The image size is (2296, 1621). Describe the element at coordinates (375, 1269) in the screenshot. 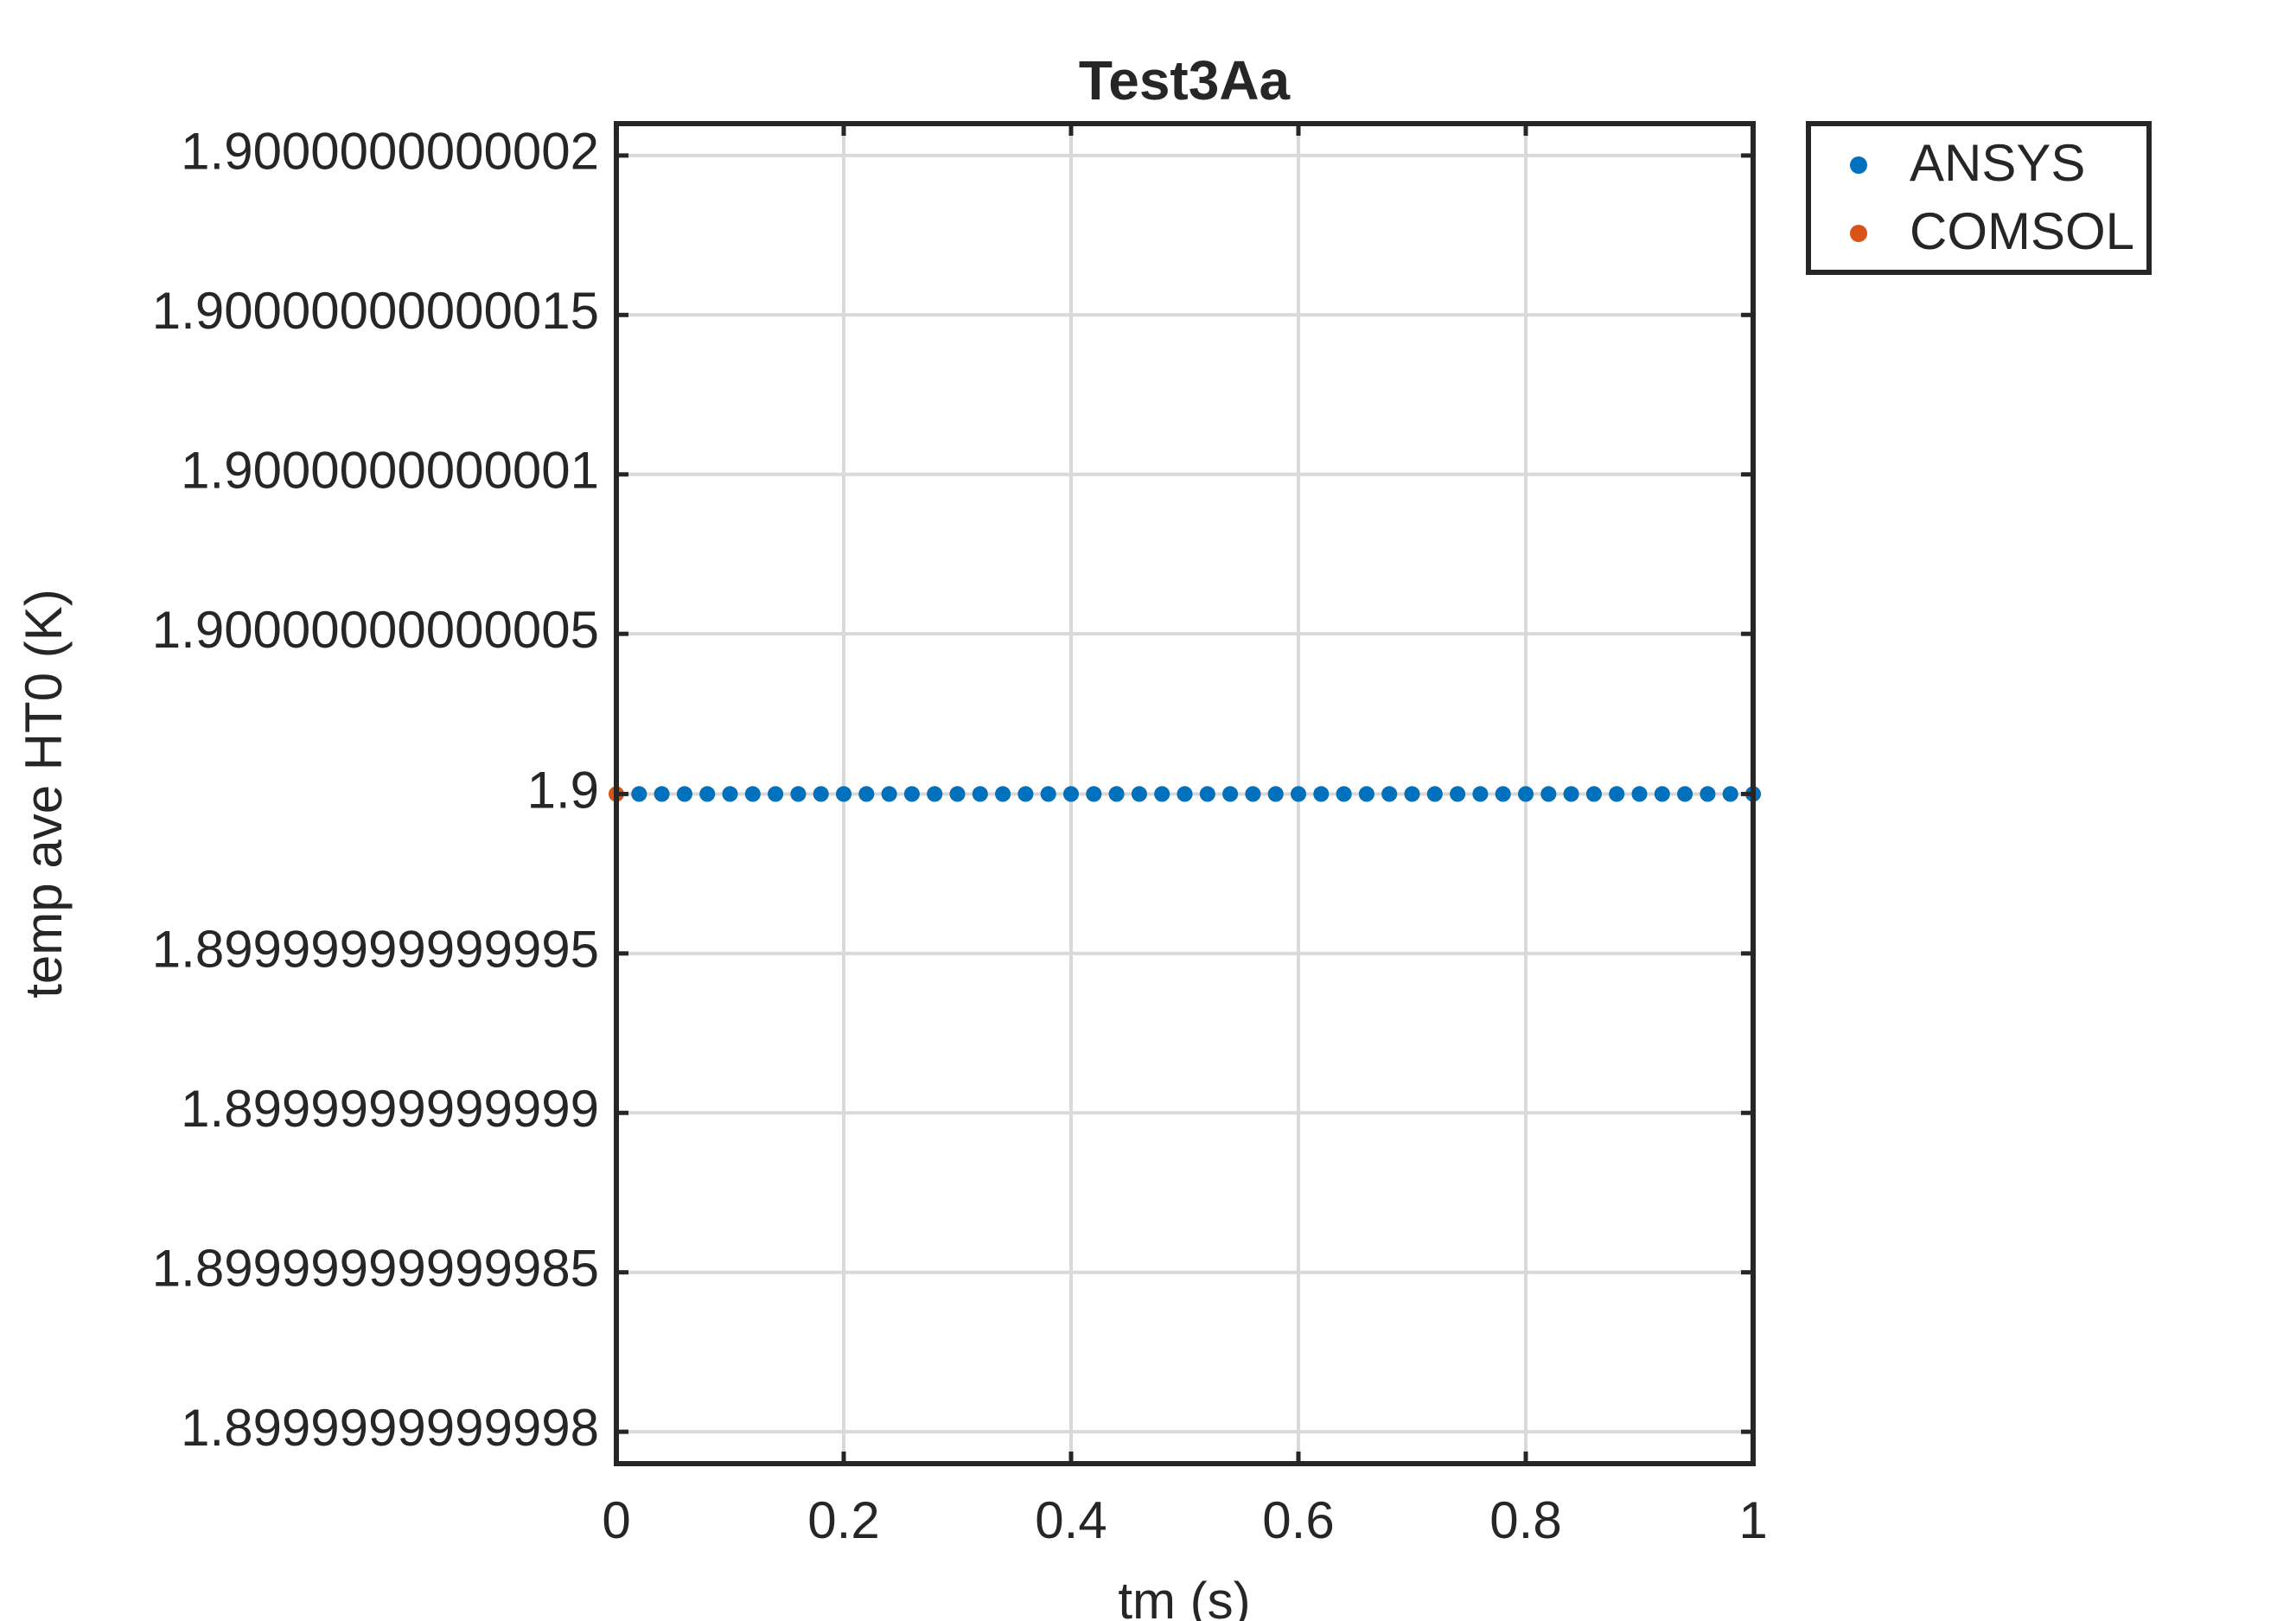

I see `y-tick-label: 1.89999999999985` at that location.